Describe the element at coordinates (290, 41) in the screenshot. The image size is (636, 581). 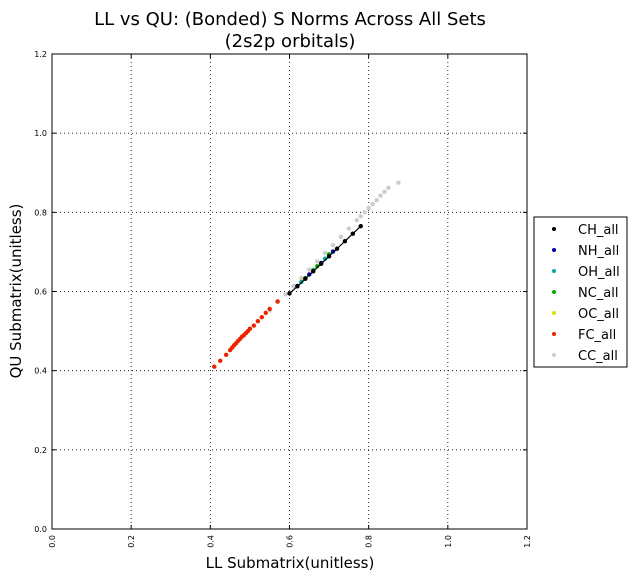
I see `chart-title-line-2: (2s2p orbitals)` at that location.